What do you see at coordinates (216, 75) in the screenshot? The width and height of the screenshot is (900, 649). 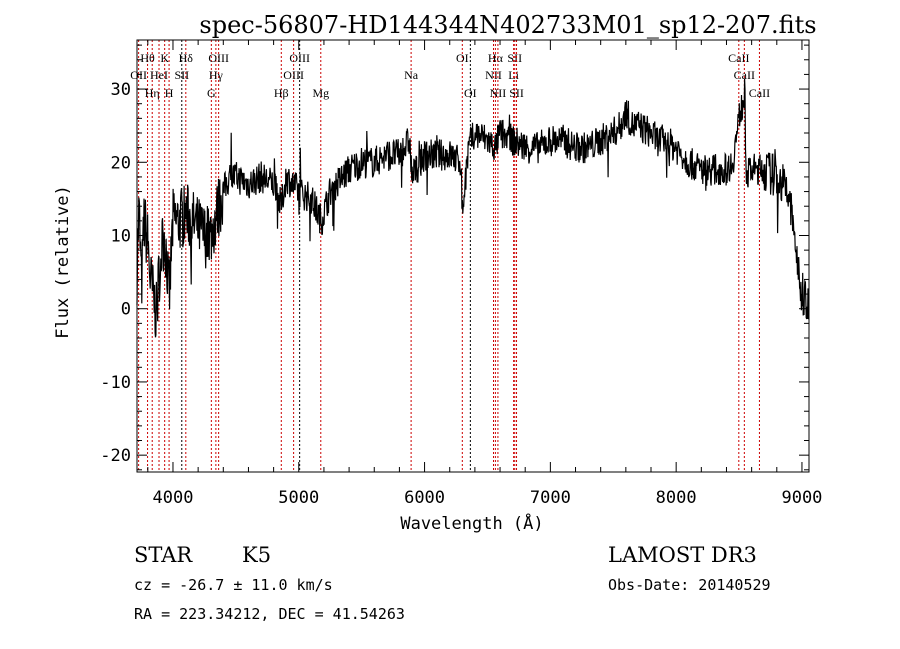 I see `line-marker-label: Hγ` at bounding box center [216, 75].